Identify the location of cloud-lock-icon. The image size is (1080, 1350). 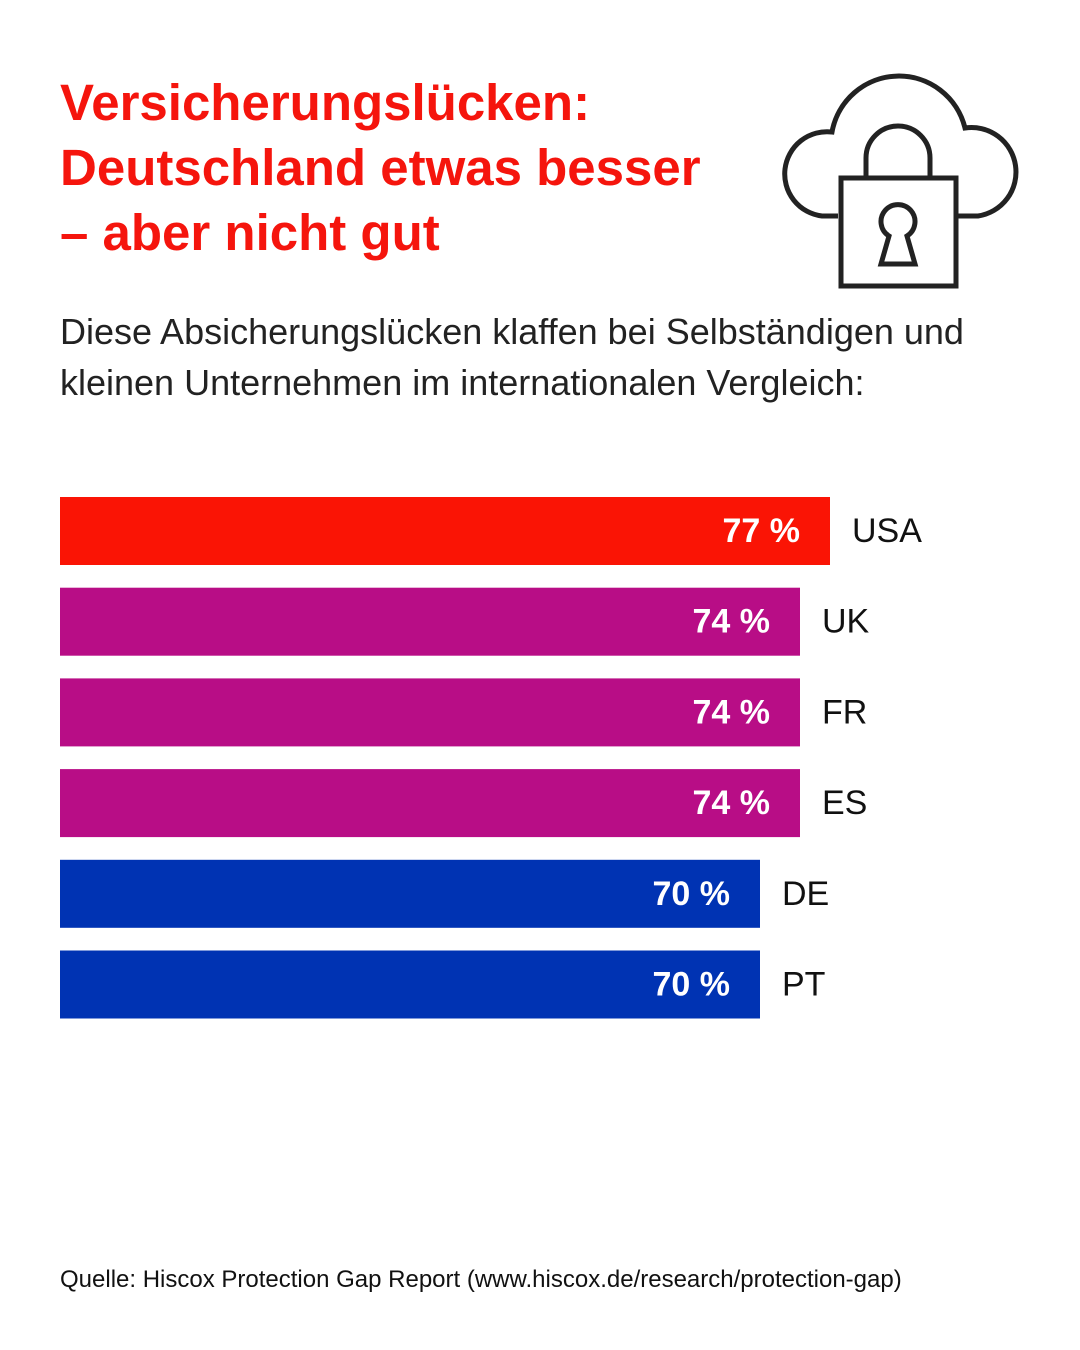
(900, 181).